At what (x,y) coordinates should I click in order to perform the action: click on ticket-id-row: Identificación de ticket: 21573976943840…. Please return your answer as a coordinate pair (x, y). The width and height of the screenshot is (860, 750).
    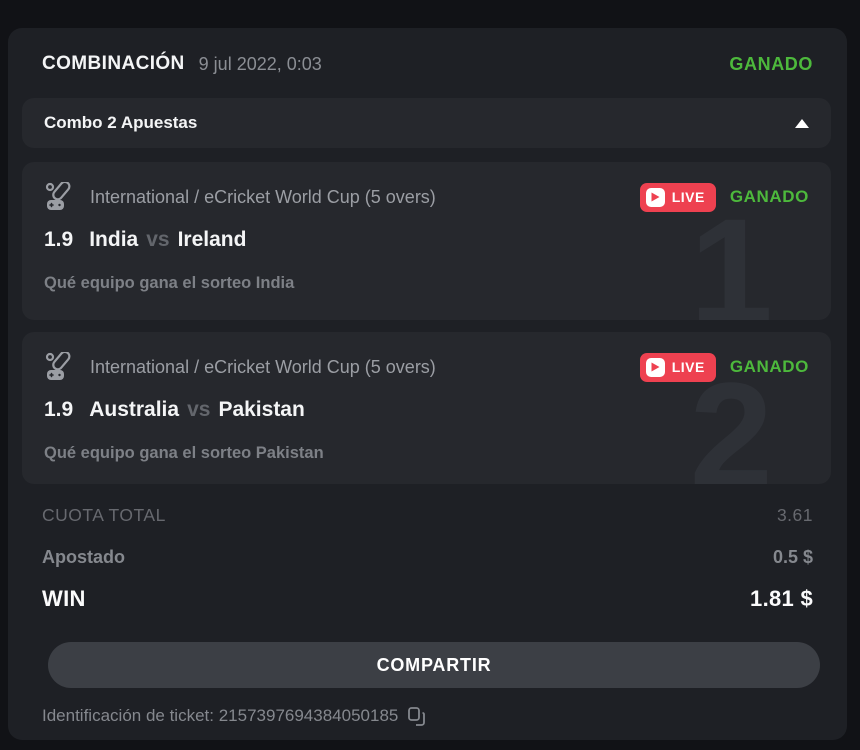
    Looking at the image, I should click on (427, 716).